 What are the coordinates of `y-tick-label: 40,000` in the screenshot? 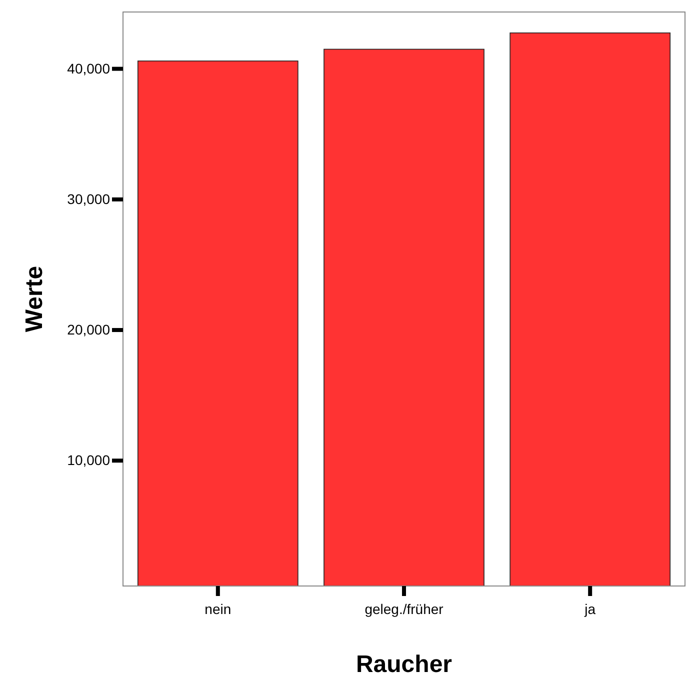 It's located at (88, 68).